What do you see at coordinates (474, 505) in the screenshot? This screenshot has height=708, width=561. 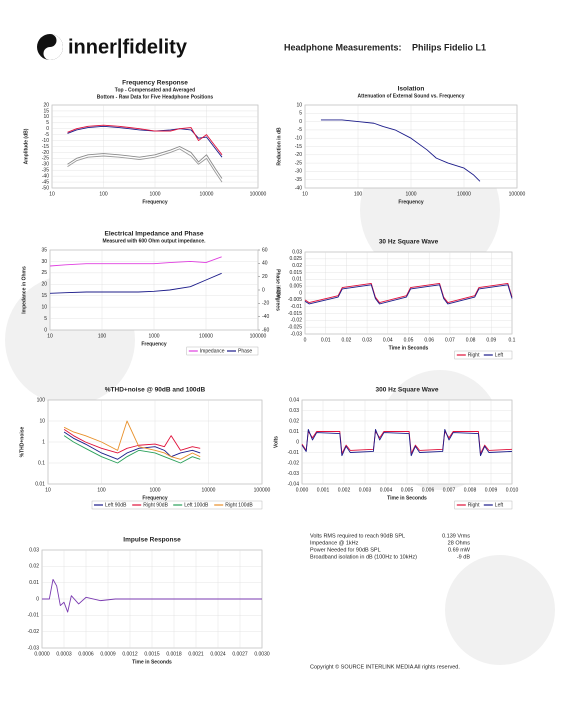 I see `legend-label: Right` at bounding box center [474, 505].